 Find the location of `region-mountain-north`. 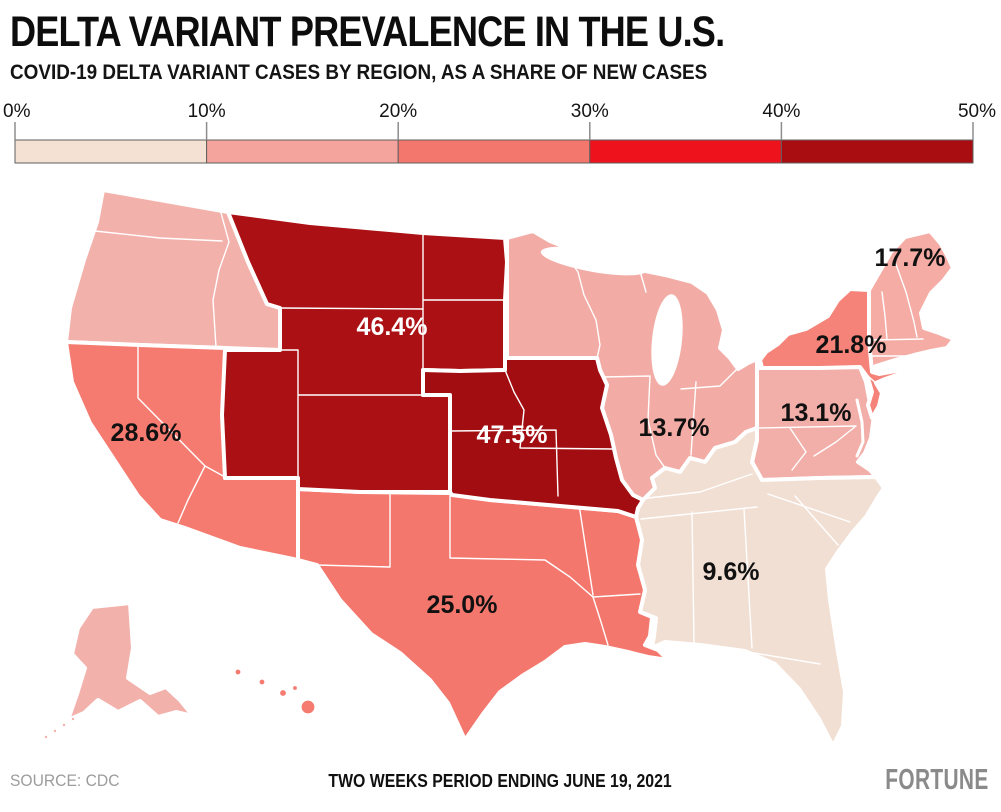

region-mountain-north is located at coordinates (364, 352).